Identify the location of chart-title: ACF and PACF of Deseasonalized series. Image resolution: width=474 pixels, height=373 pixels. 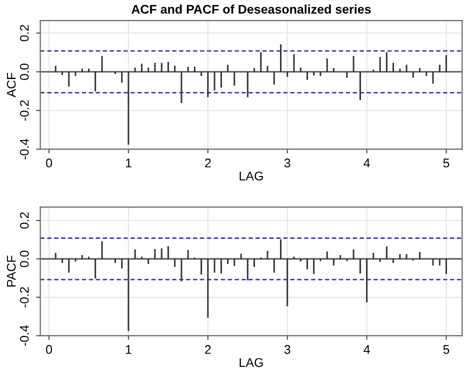
(251, 9).